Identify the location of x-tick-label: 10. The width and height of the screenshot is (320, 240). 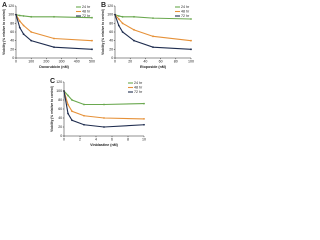
(144, 139).